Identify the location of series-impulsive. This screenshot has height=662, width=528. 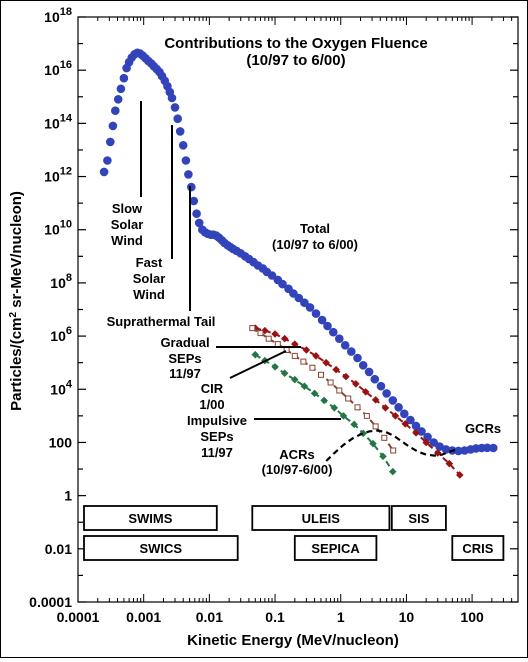
(324, 413).